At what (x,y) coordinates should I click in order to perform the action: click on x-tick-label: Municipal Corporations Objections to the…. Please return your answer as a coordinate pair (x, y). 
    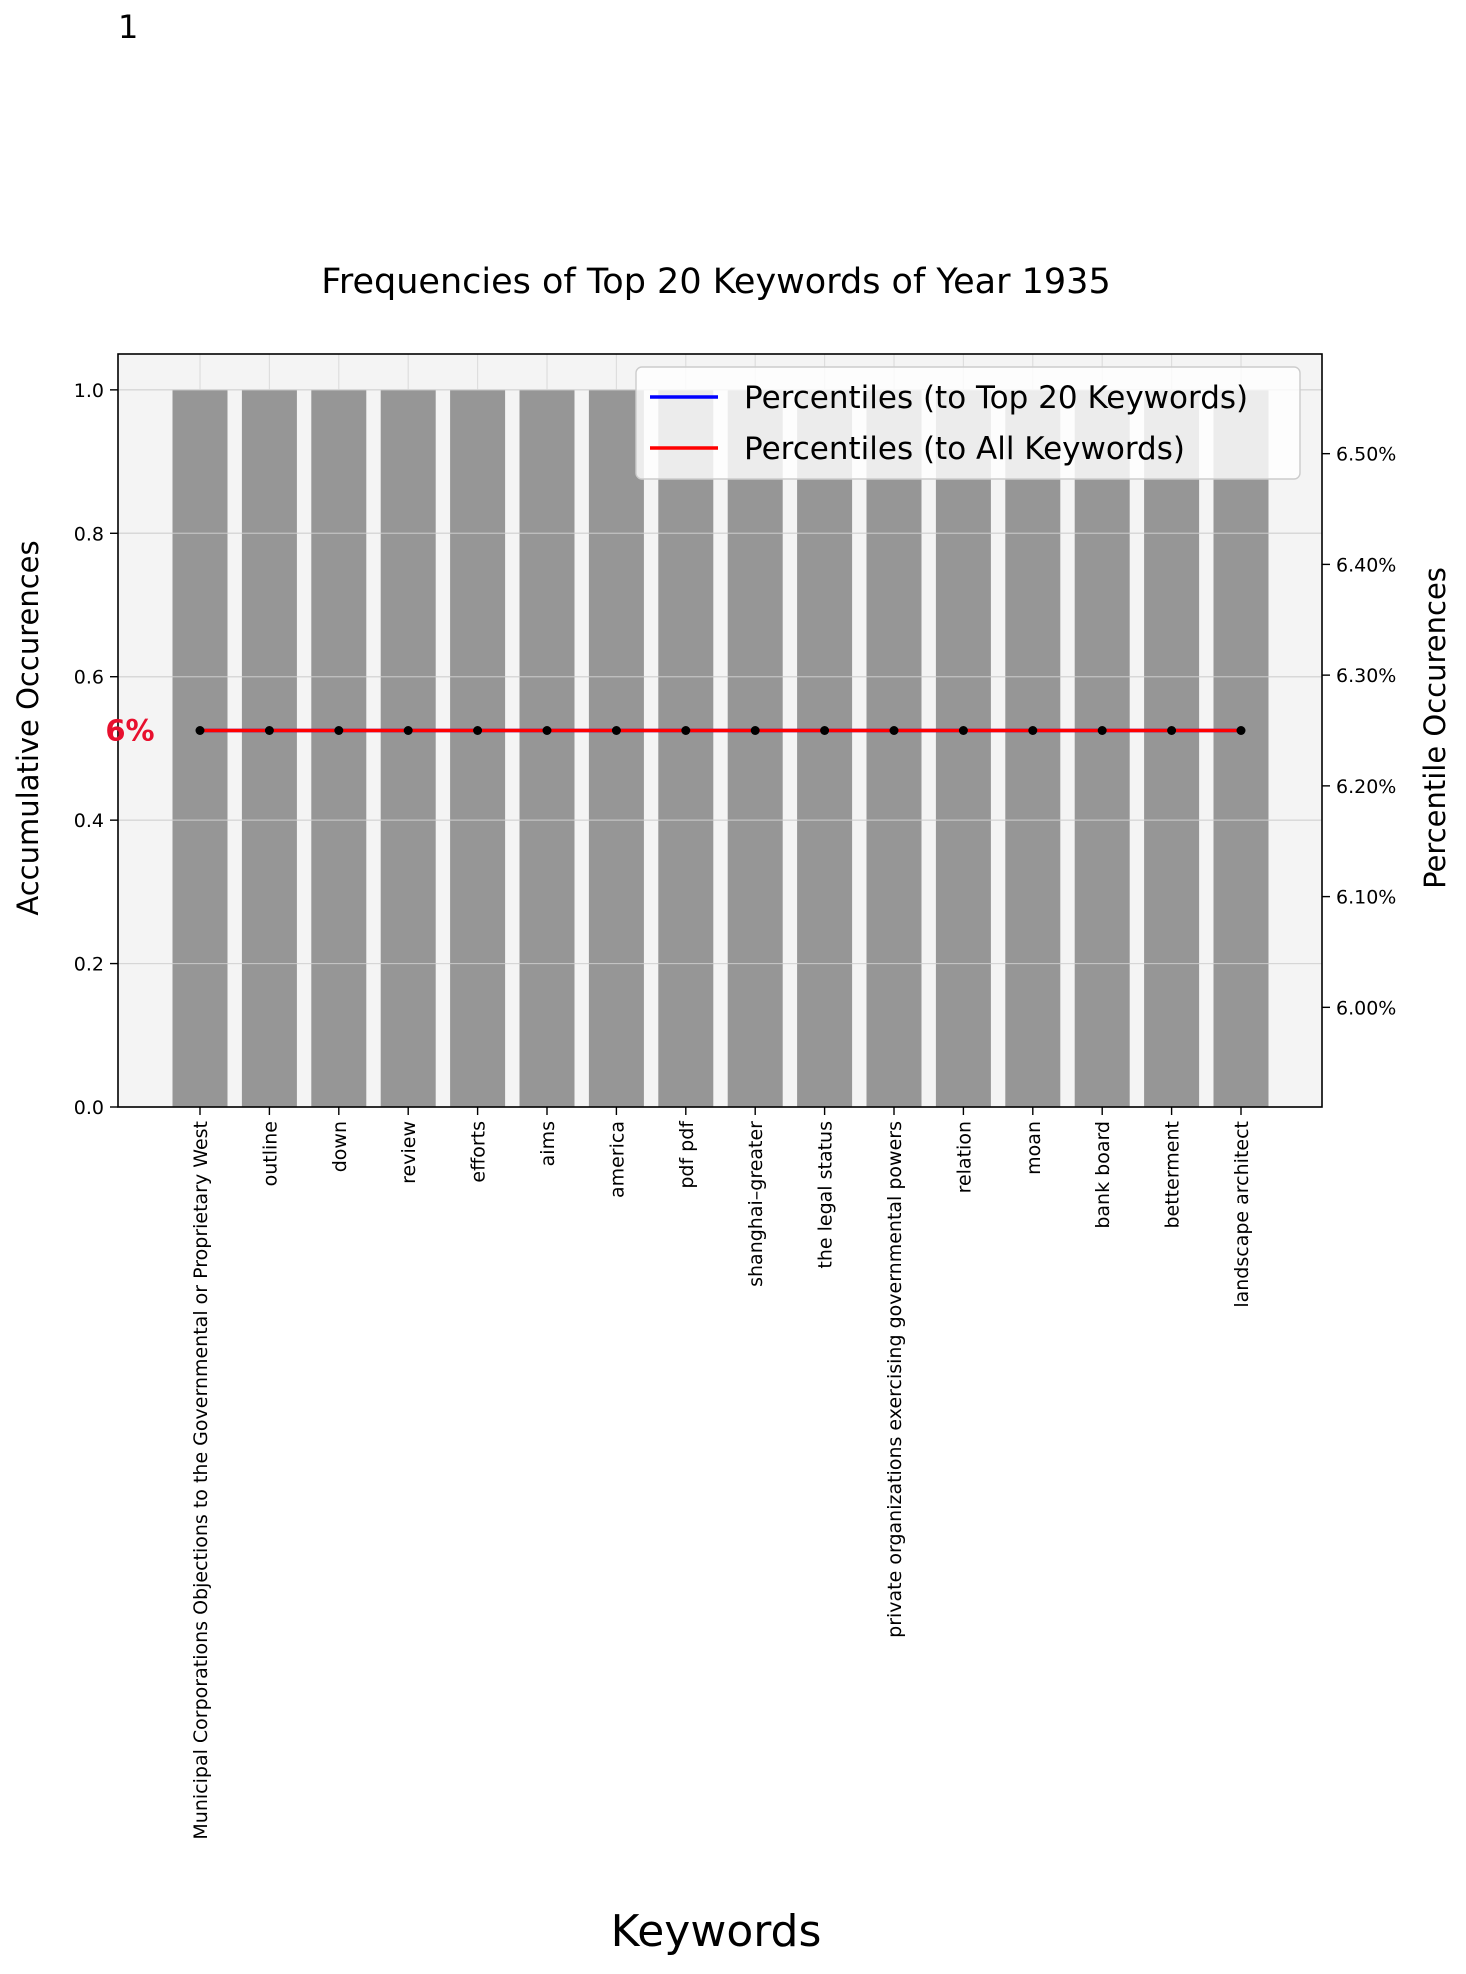
    Looking at the image, I should click on (201, 1480).